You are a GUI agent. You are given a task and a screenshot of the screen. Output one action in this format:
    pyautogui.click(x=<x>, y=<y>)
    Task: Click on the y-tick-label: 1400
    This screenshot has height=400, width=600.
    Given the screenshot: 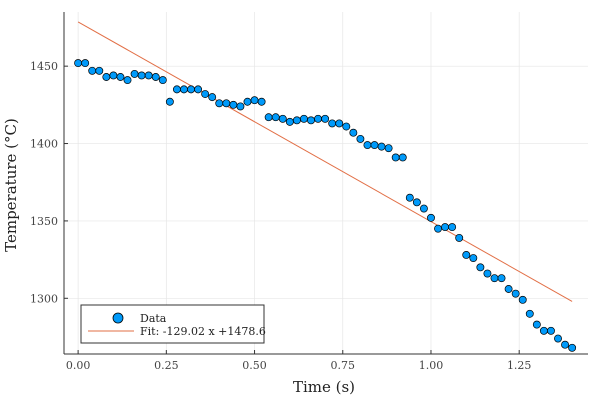 What is the action you would take?
    pyautogui.click(x=44, y=144)
    